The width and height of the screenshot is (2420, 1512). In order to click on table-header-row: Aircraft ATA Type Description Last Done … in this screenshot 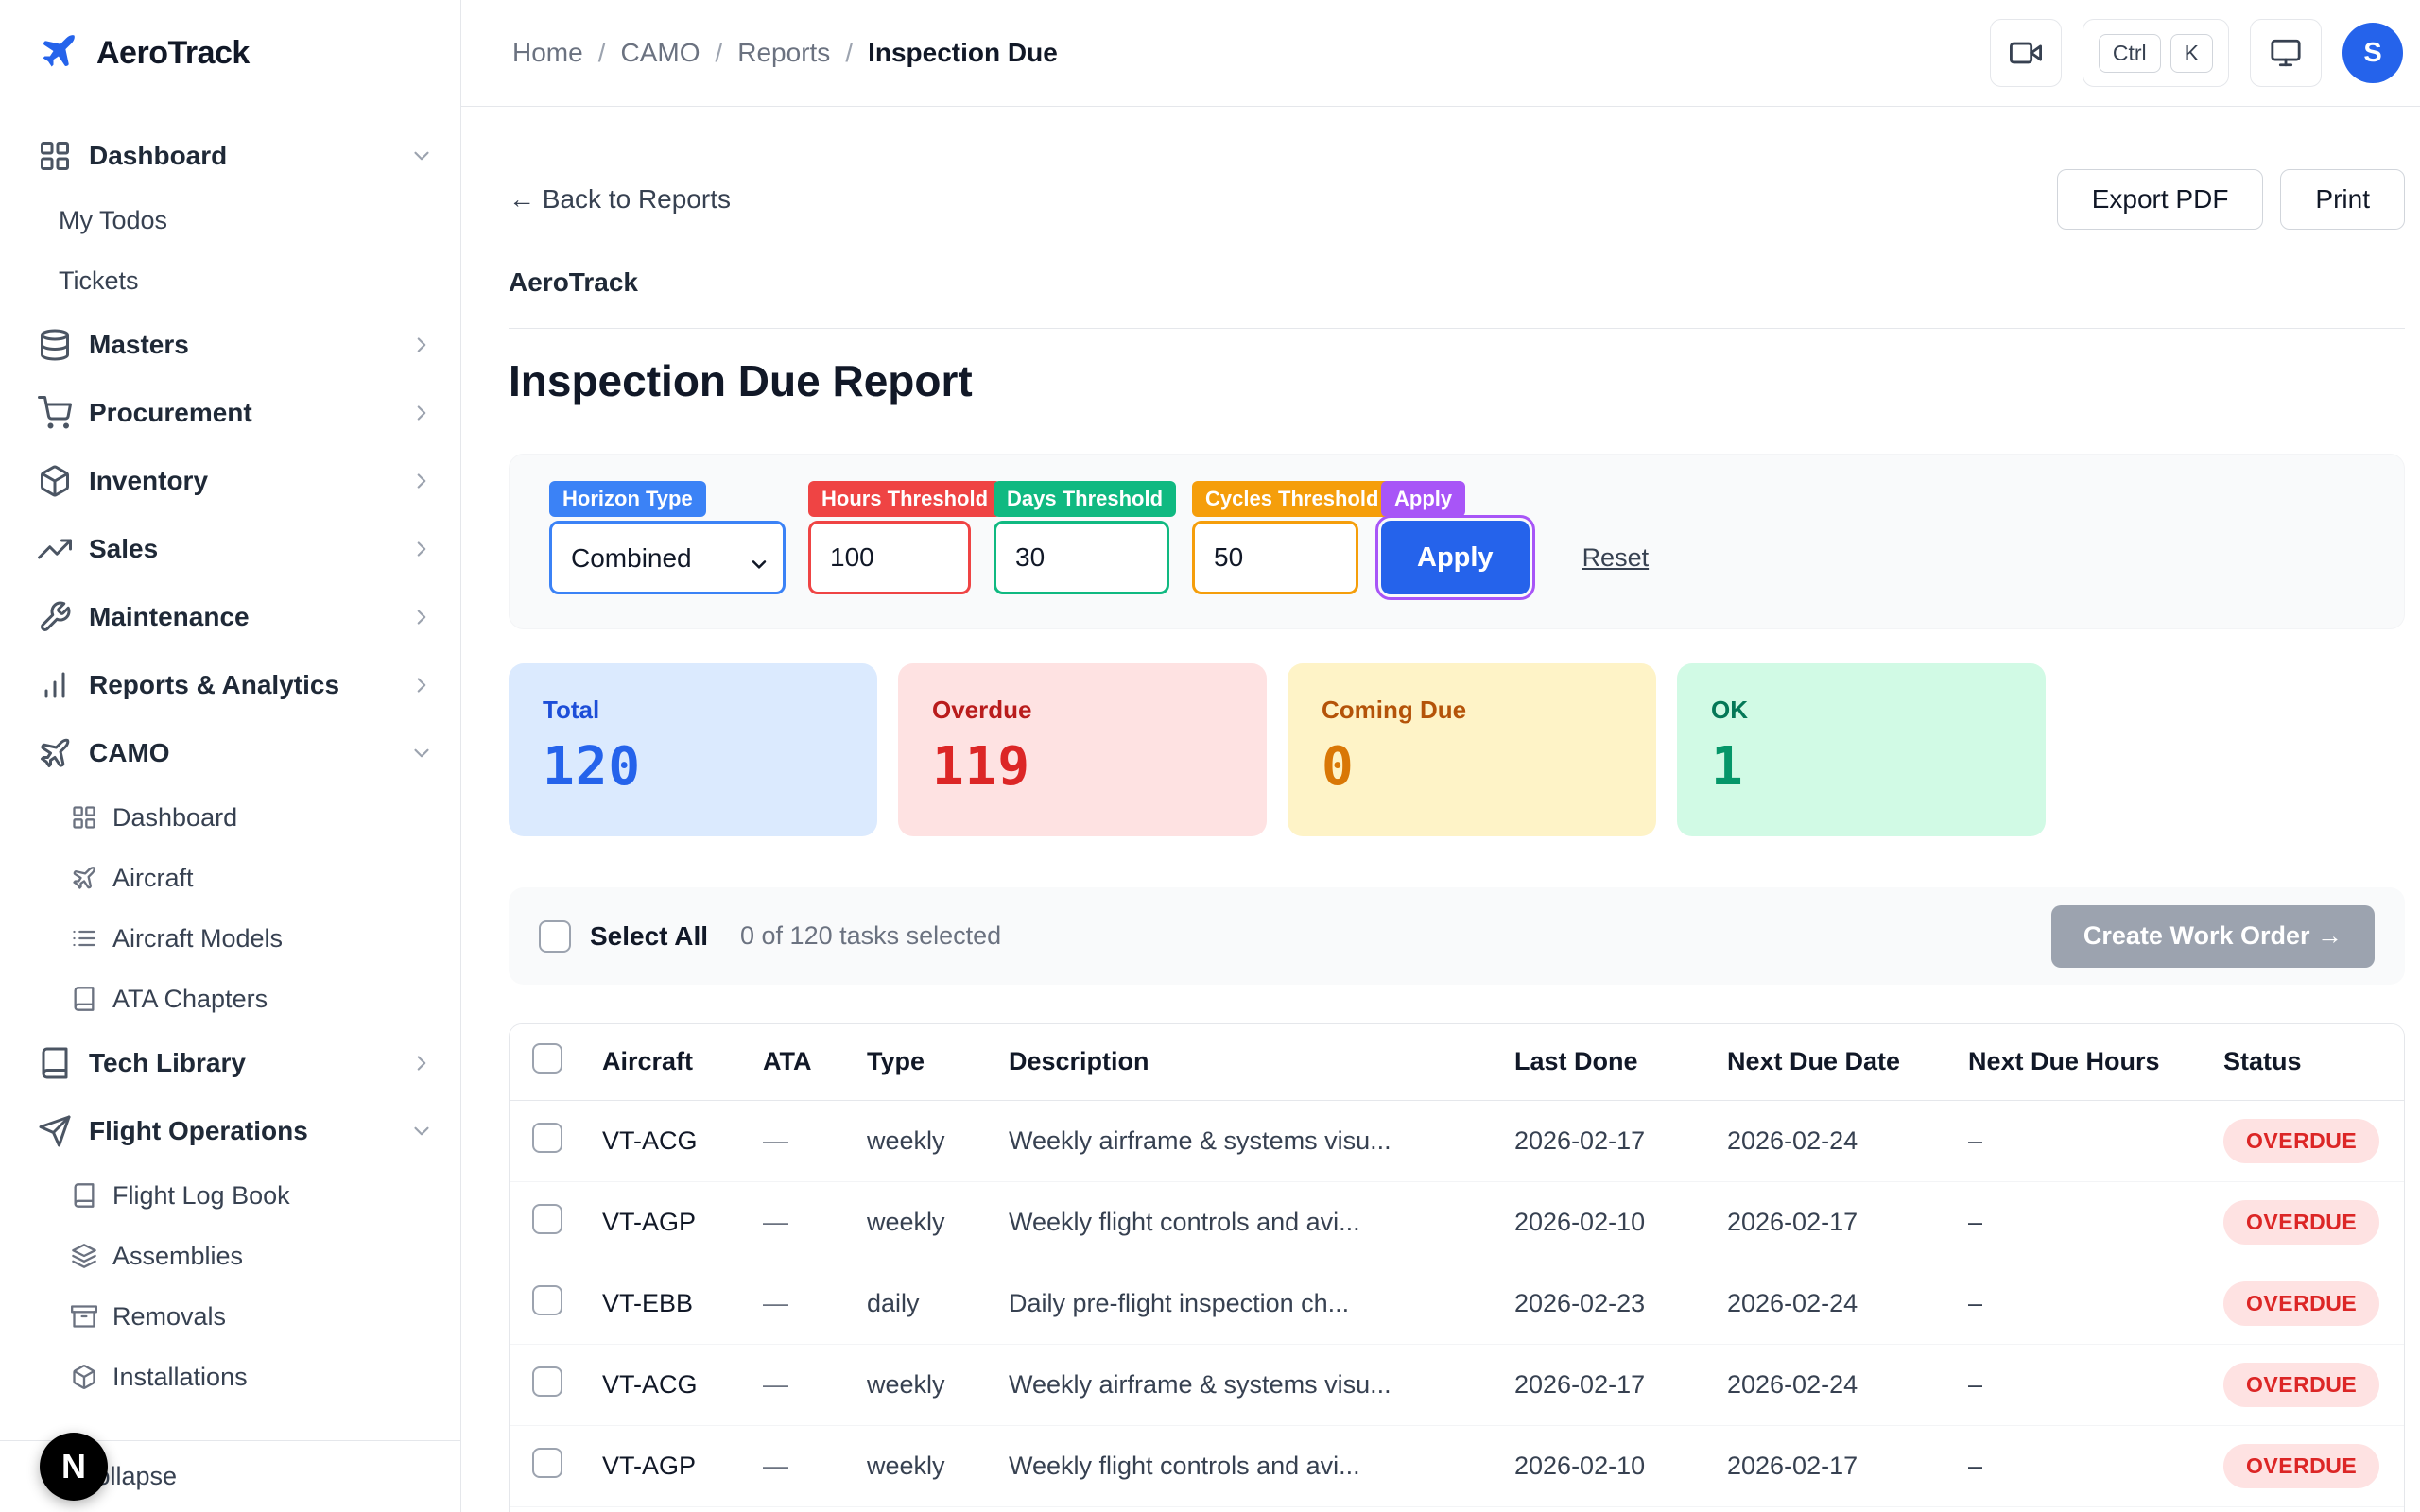, I will do `click(1457, 1062)`.